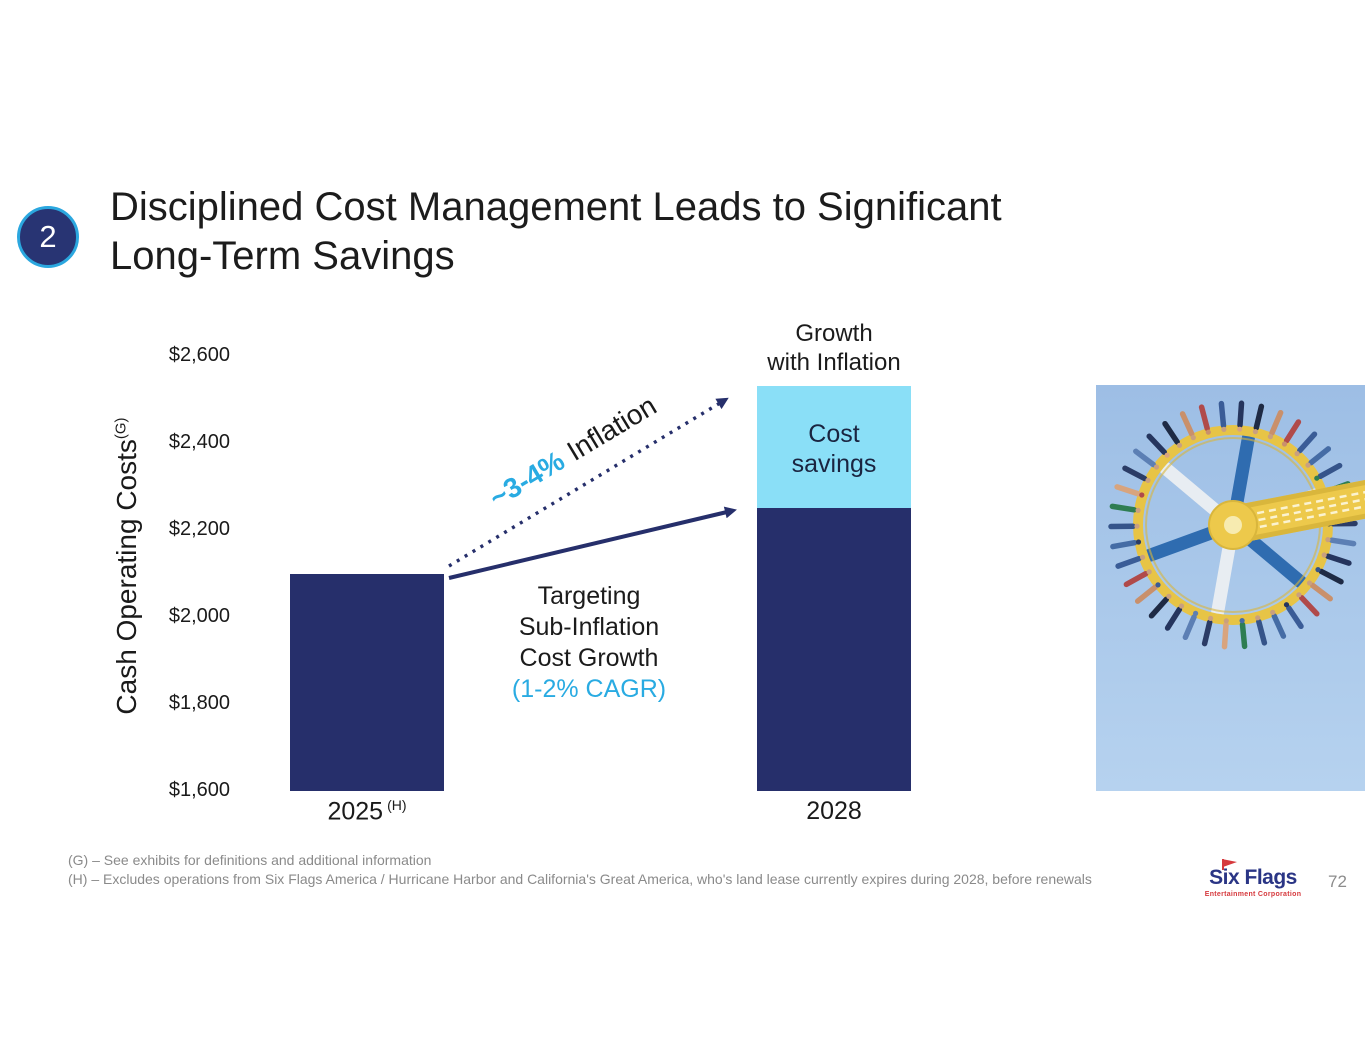 Image resolution: width=1365 pixels, height=1055 pixels. What do you see at coordinates (1229, 864) in the screenshot?
I see `logo-flag-icon` at bounding box center [1229, 864].